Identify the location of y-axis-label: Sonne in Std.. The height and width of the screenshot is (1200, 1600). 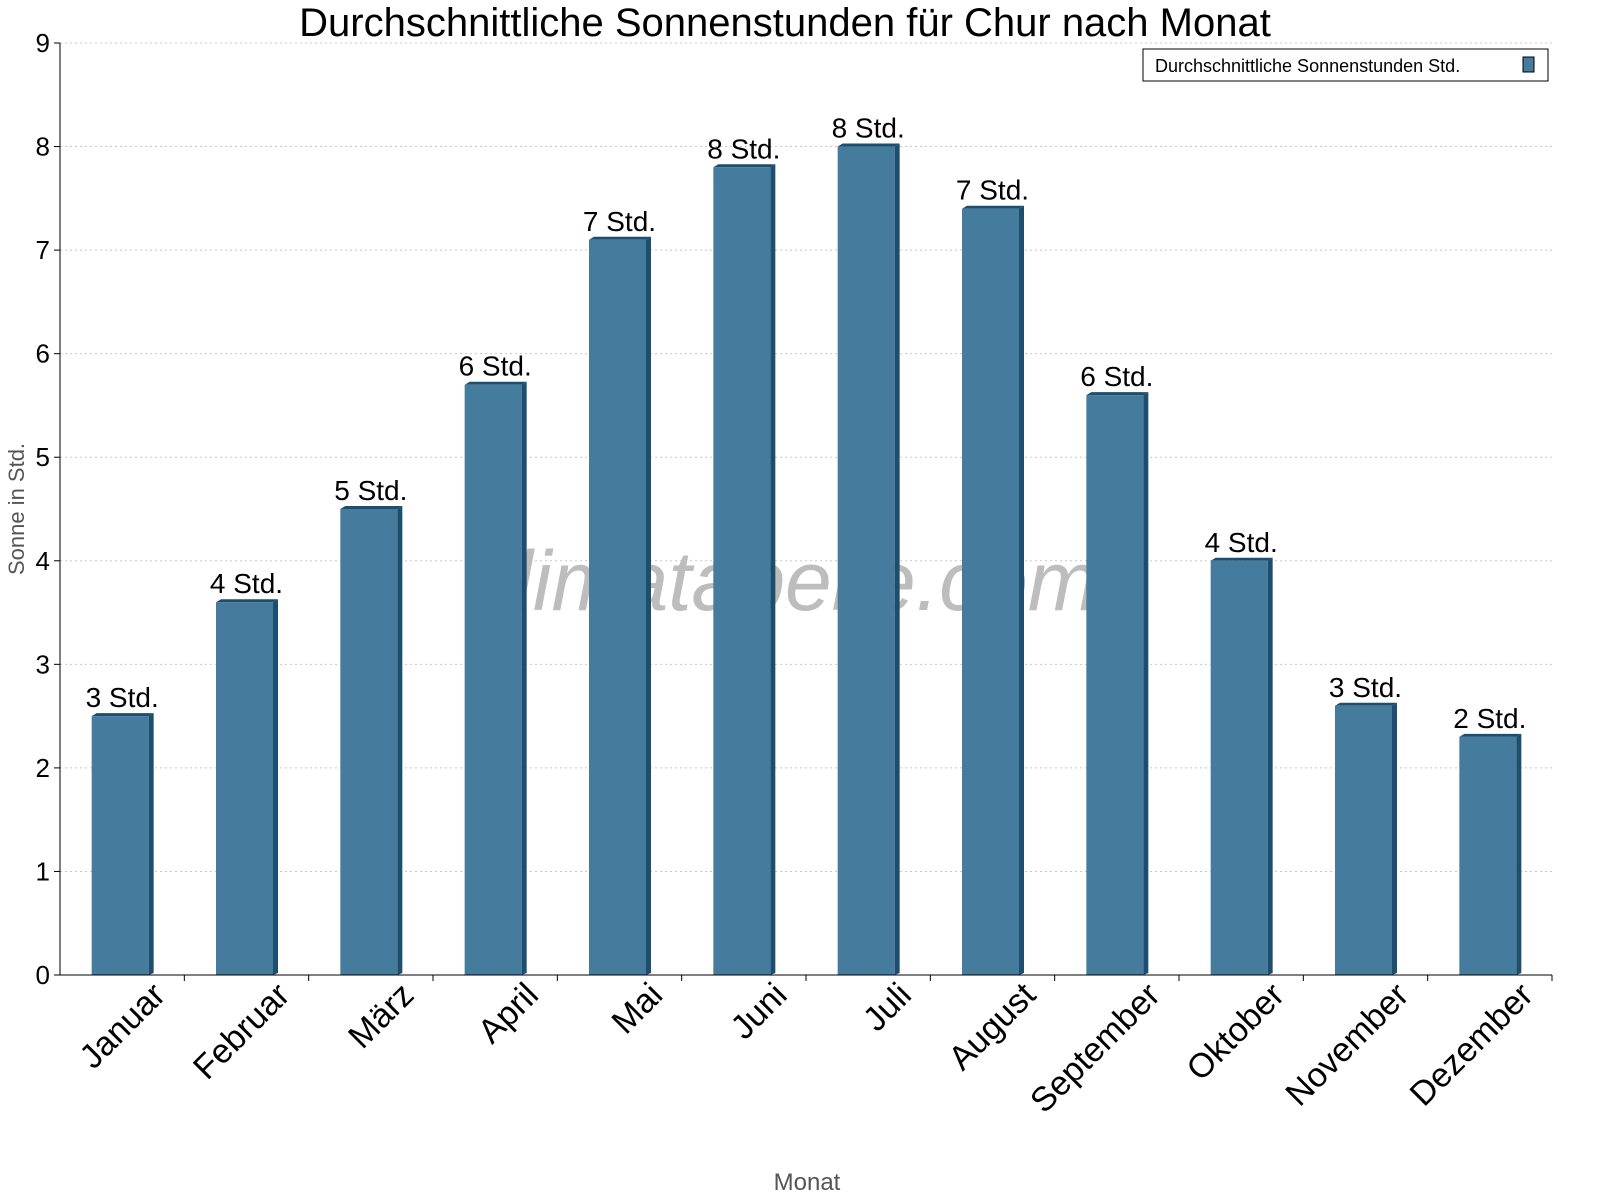
(16, 509).